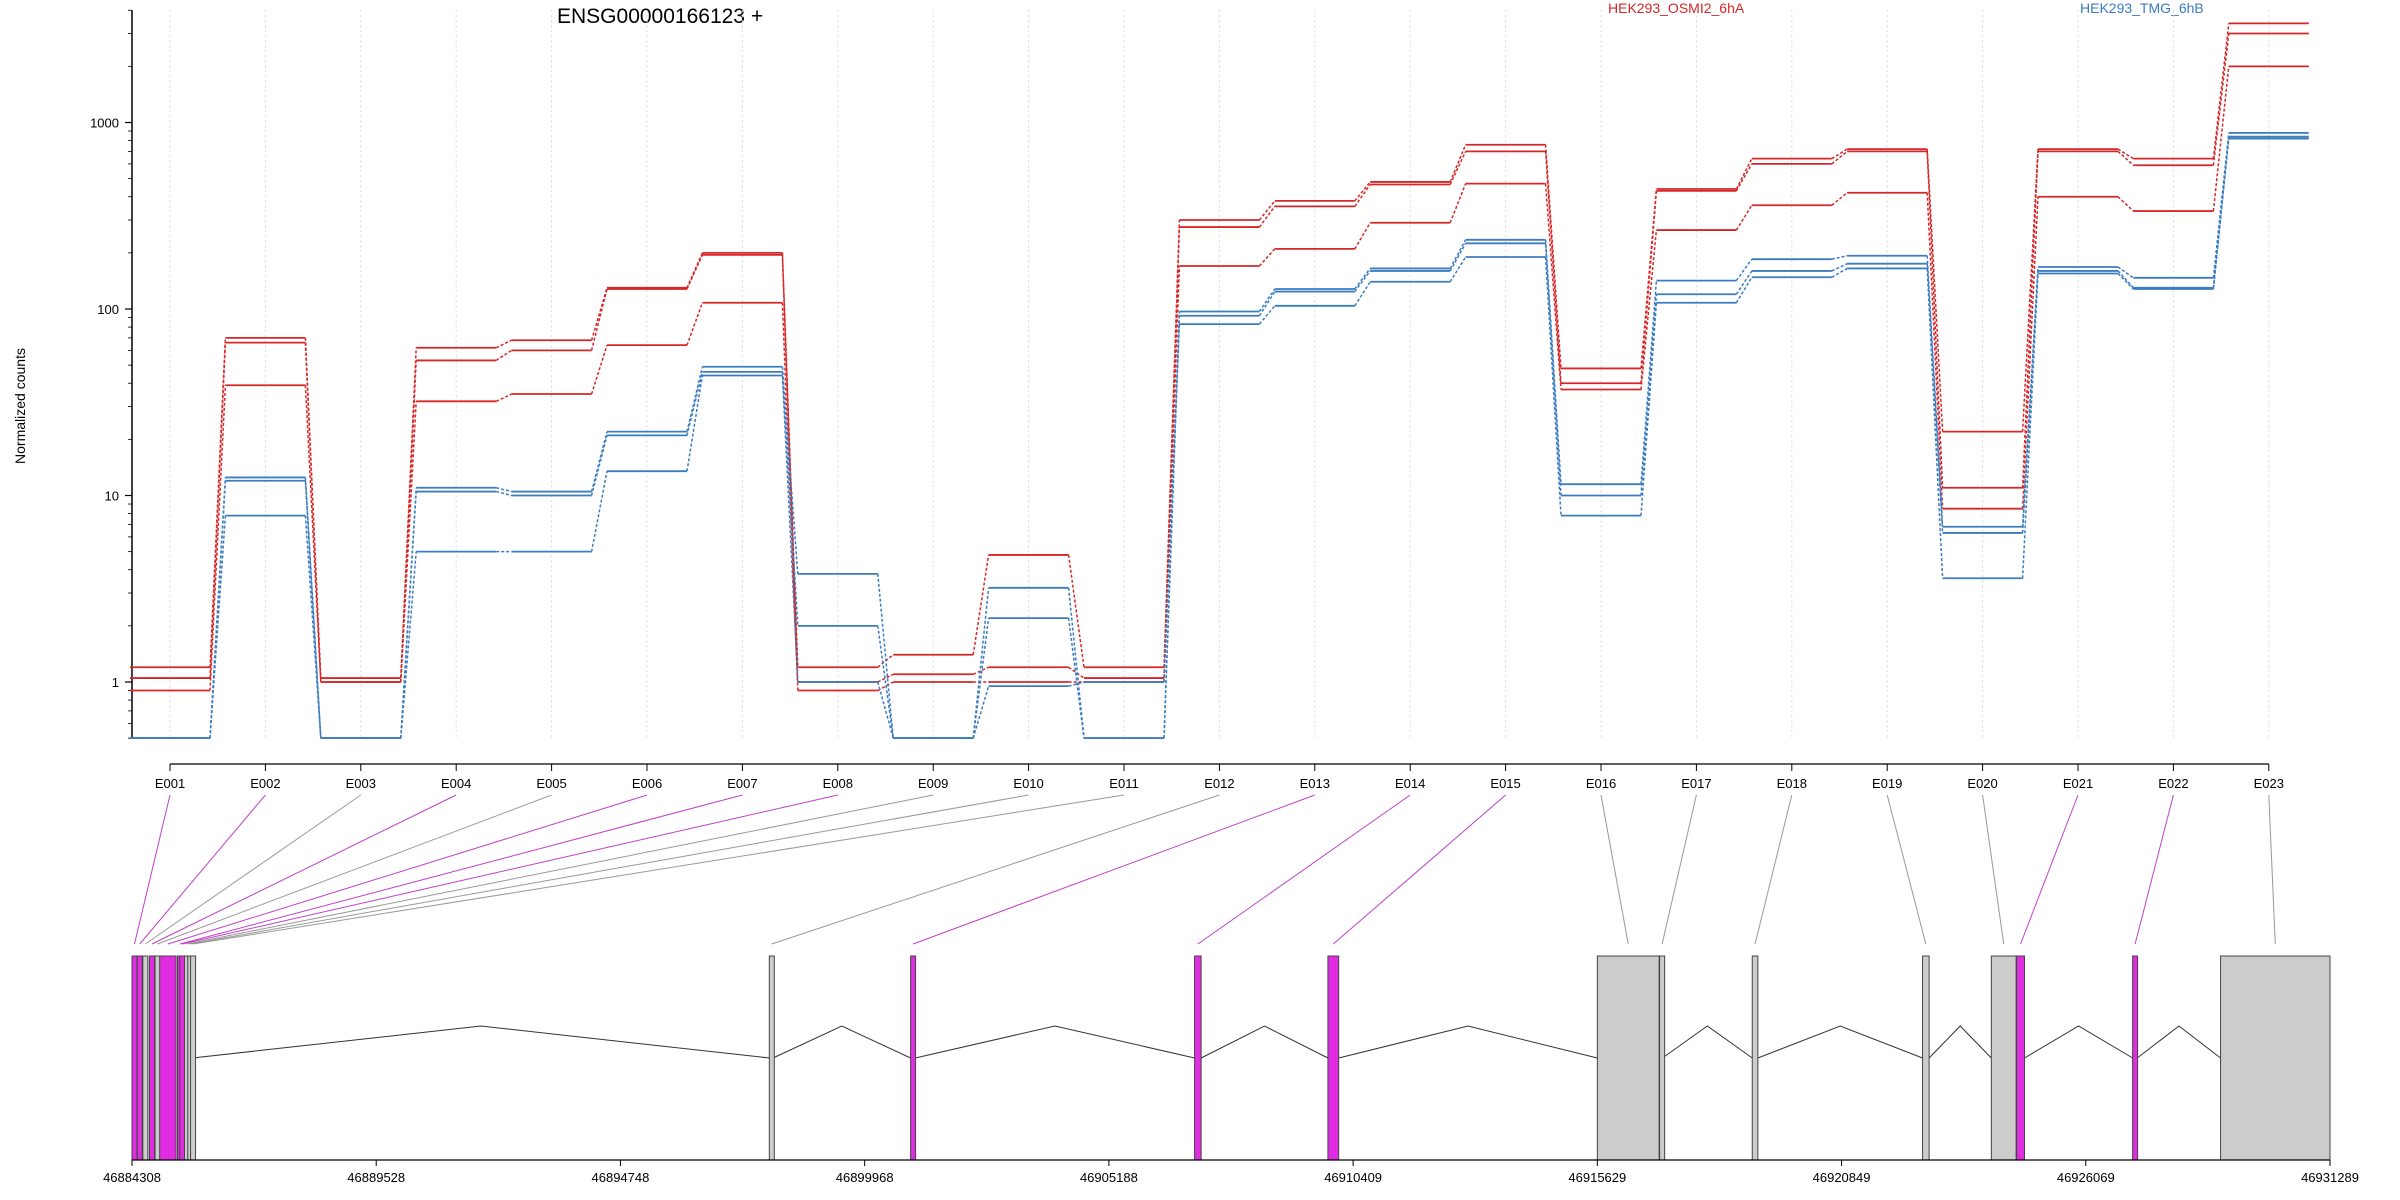 Image resolution: width=2400 pixels, height=1200 pixels. Describe the element at coordinates (1792, 783) in the screenshot. I see `x-tick-label-e018: E018` at that location.